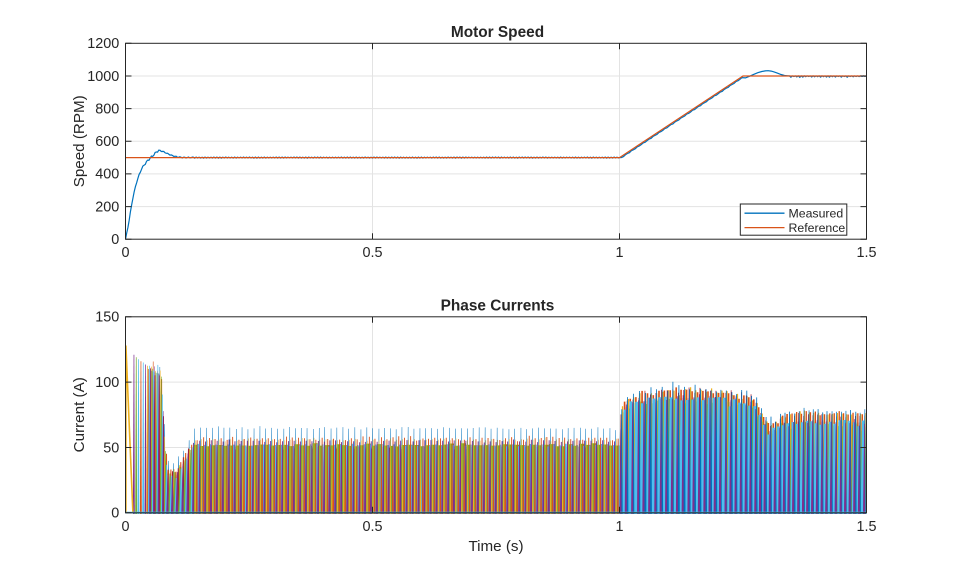 The image size is (959, 577). Describe the element at coordinates (107, 207) in the screenshot. I see `svg-text: 200` at that location.